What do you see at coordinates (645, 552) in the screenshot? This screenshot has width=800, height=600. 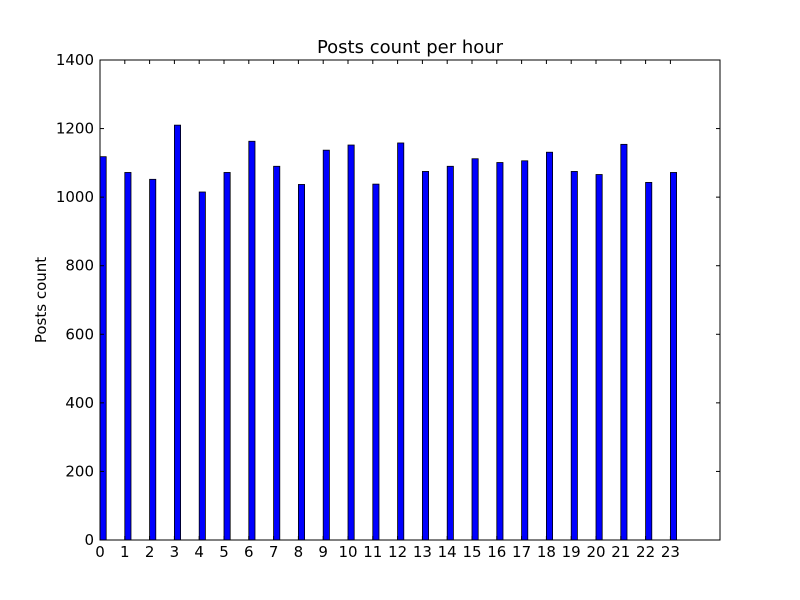 I see `x-tick-label: 22` at bounding box center [645, 552].